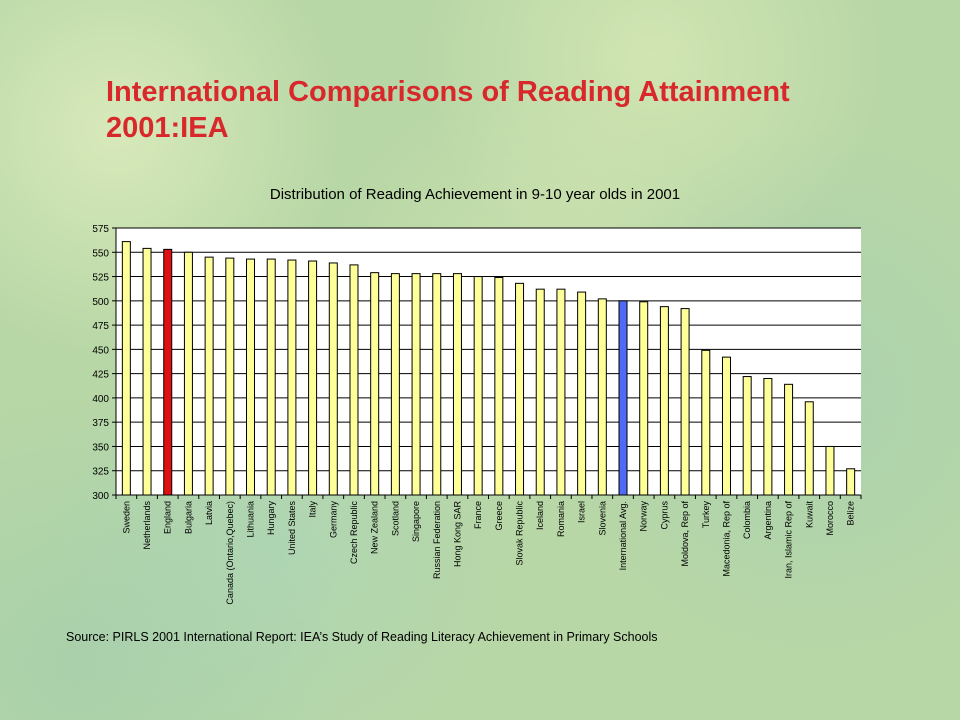 This screenshot has width=960, height=720. What do you see at coordinates (147, 525) in the screenshot?
I see `x-tick-label: Netherlands` at bounding box center [147, 525].